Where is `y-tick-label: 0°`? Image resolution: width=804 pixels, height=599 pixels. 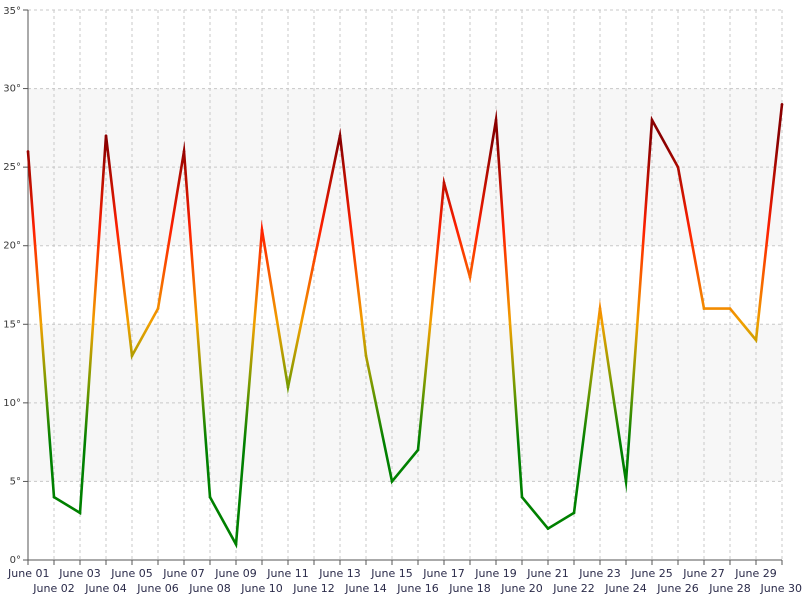 y-tick-label: 0° is located at coordinates (15, 560).